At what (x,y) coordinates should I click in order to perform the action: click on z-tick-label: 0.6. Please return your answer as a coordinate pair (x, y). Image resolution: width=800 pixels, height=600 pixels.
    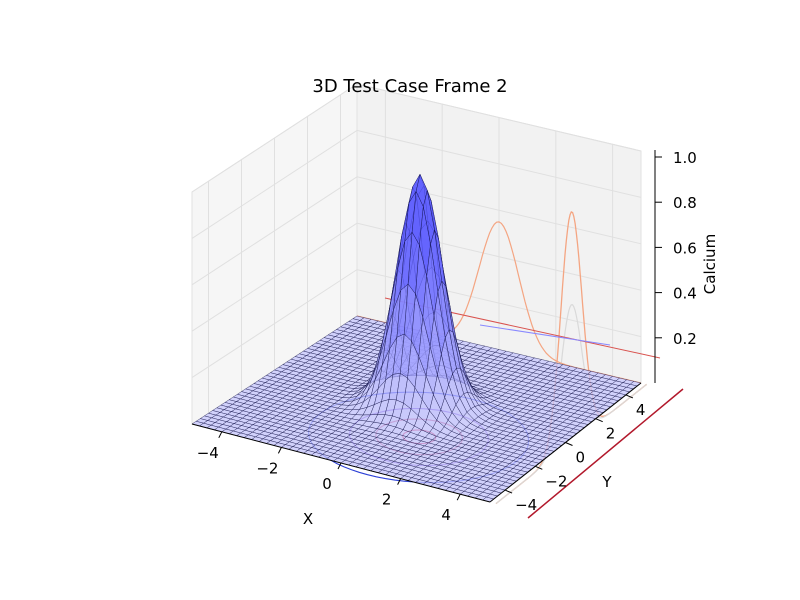
    Looking at the image, I should click on (685, 248).